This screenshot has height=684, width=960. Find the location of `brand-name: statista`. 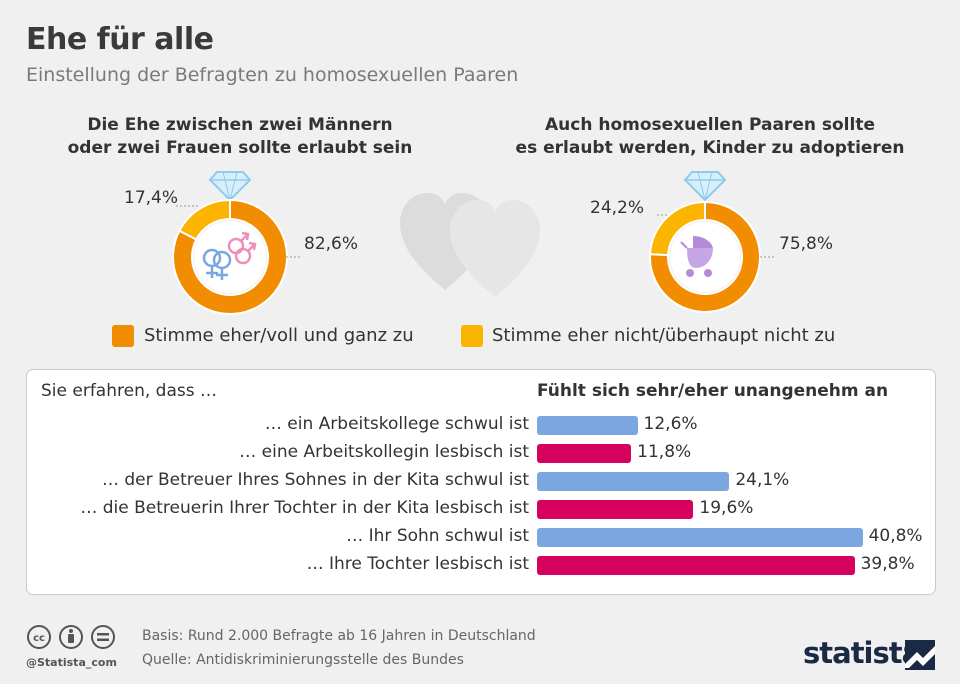

brand-name: statista is located at coordinates (862, 653).